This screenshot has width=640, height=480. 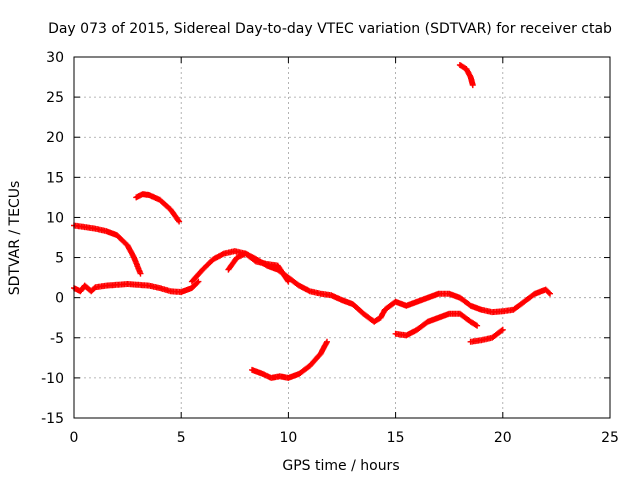 I want to click on x-tick-label: 25, so click(x=610, y=438).